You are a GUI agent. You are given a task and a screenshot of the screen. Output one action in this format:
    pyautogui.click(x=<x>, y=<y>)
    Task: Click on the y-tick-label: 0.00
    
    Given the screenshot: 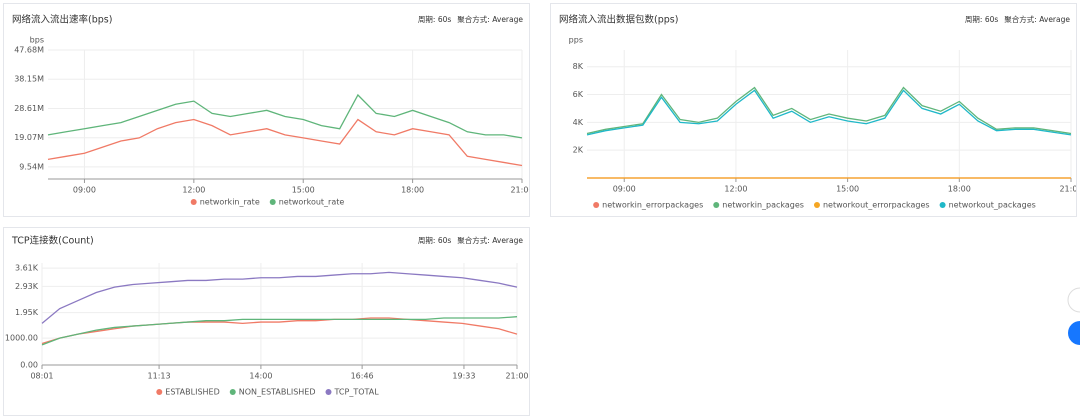 What is the action you would take?
    pyautogui.click(x=29, y=365)
    